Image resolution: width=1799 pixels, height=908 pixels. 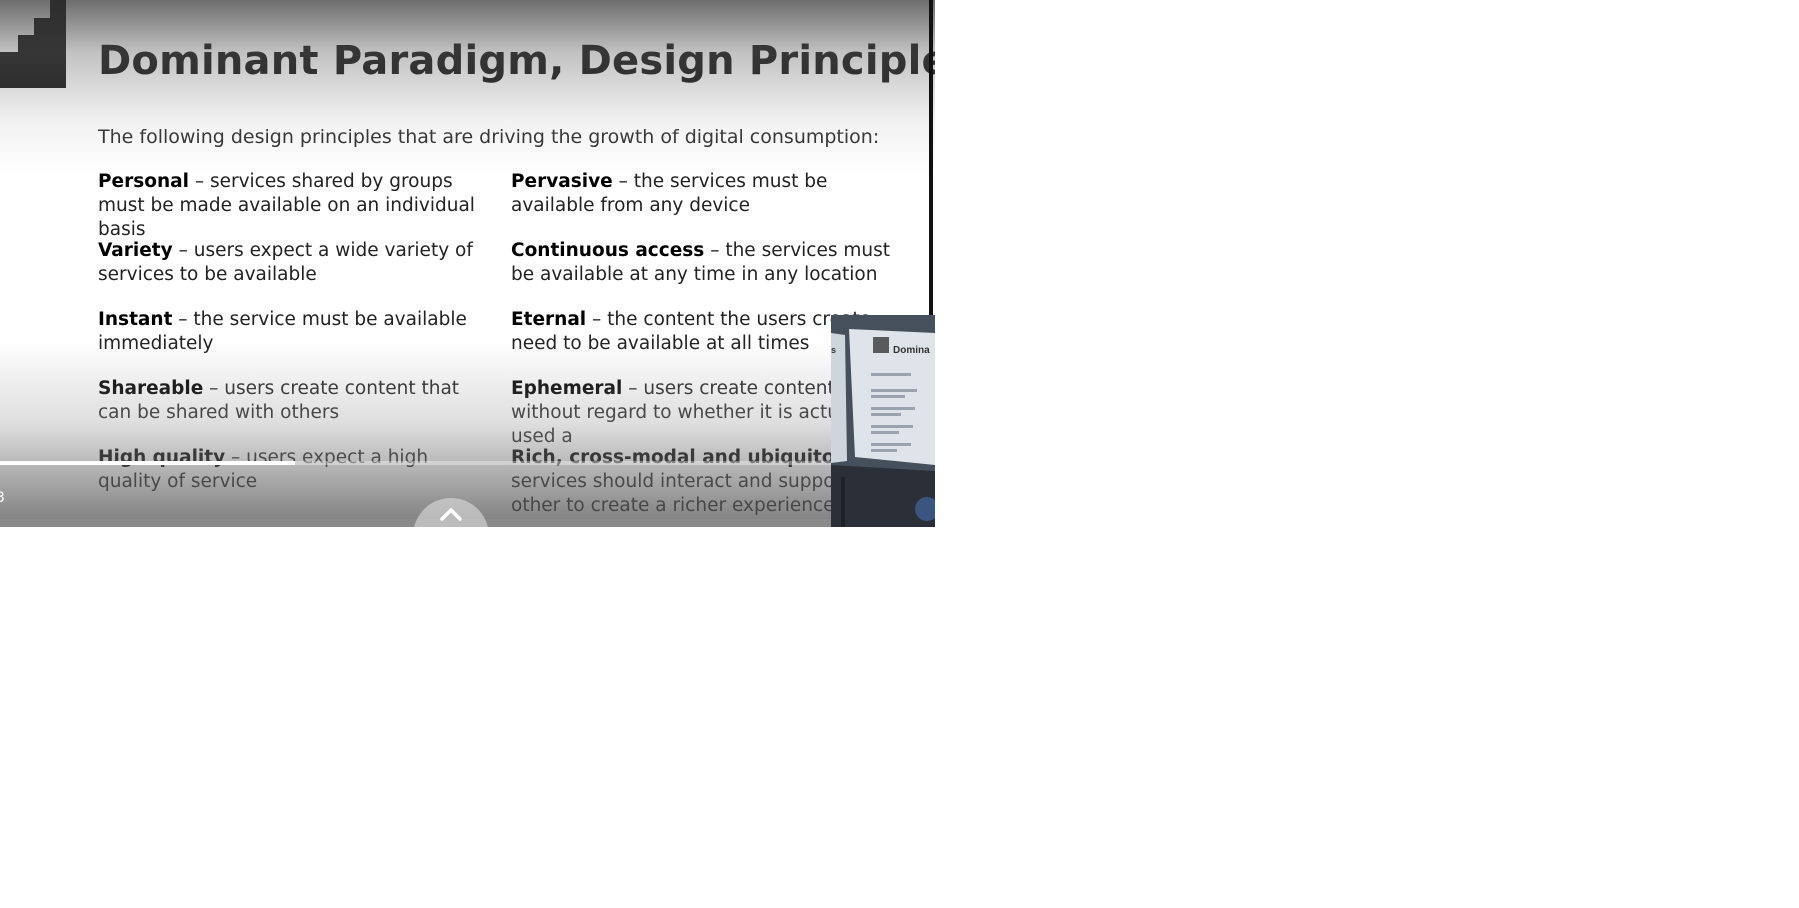 What do you see at coordinates (135, 319) in the screenshot?
I see `principle-term: Instant` at bounding box center [135, 319].